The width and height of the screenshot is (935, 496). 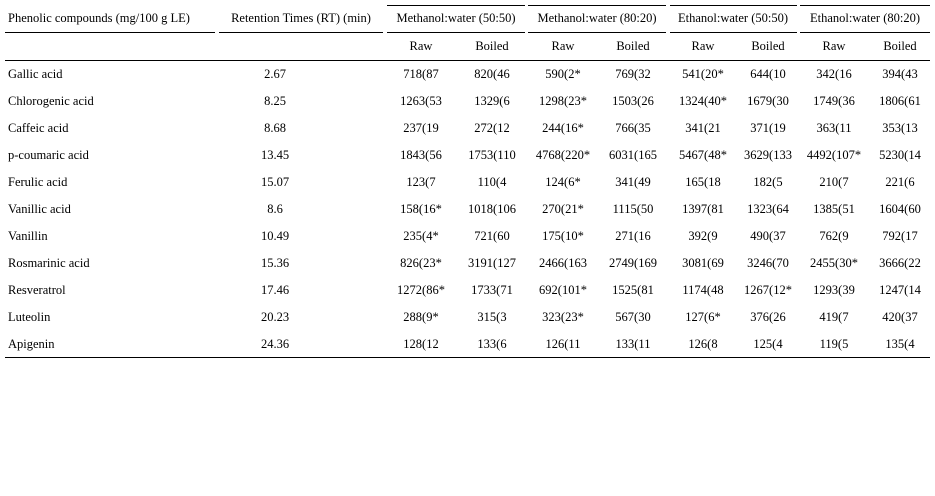 What do you see at coordinates (633, 263) in the screenshot?
I see `cell: 2749(169` at bounding box center [633, 263].